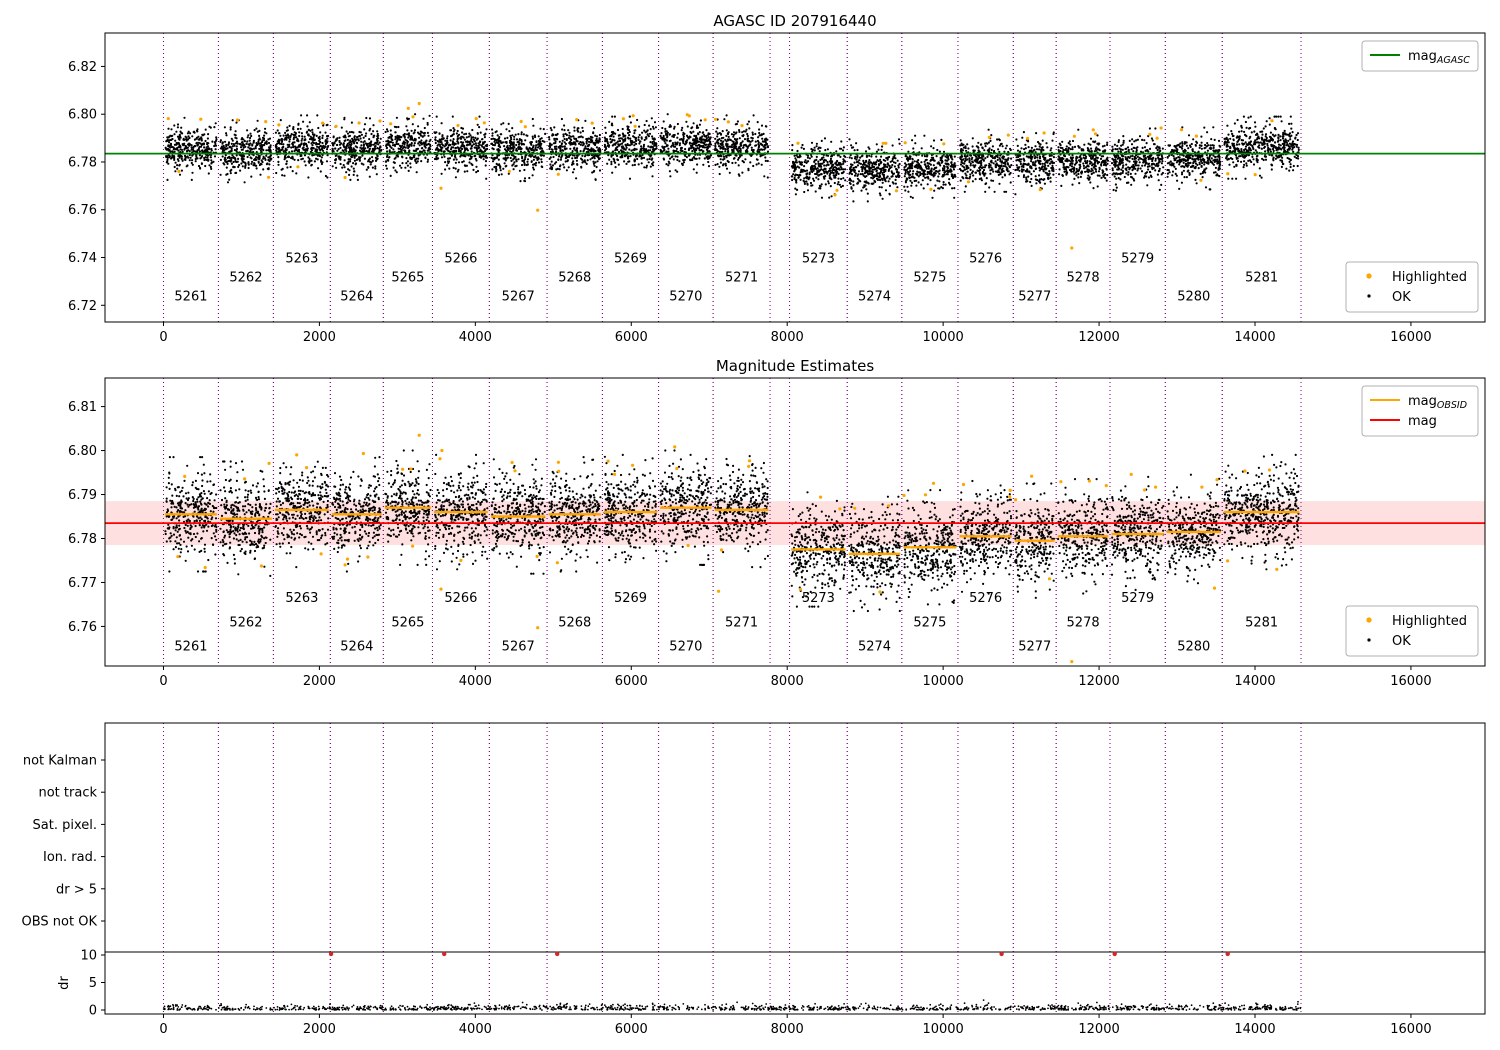  What do you see at coordinates (732, 158) in the screenshot?
I see `ok-points` at bounding box center [732, 158].